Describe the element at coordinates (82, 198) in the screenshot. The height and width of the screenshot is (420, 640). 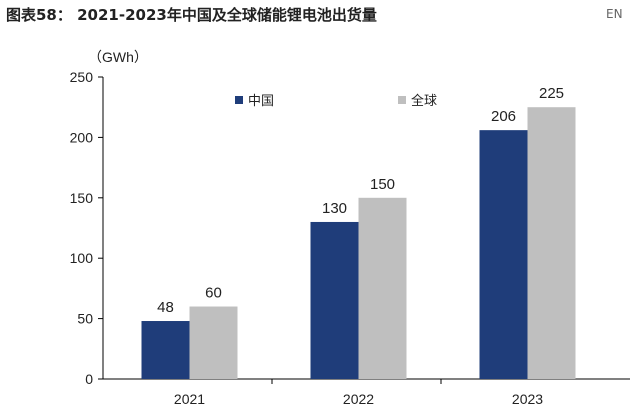
I see `y-tick-label: 150` at that location.